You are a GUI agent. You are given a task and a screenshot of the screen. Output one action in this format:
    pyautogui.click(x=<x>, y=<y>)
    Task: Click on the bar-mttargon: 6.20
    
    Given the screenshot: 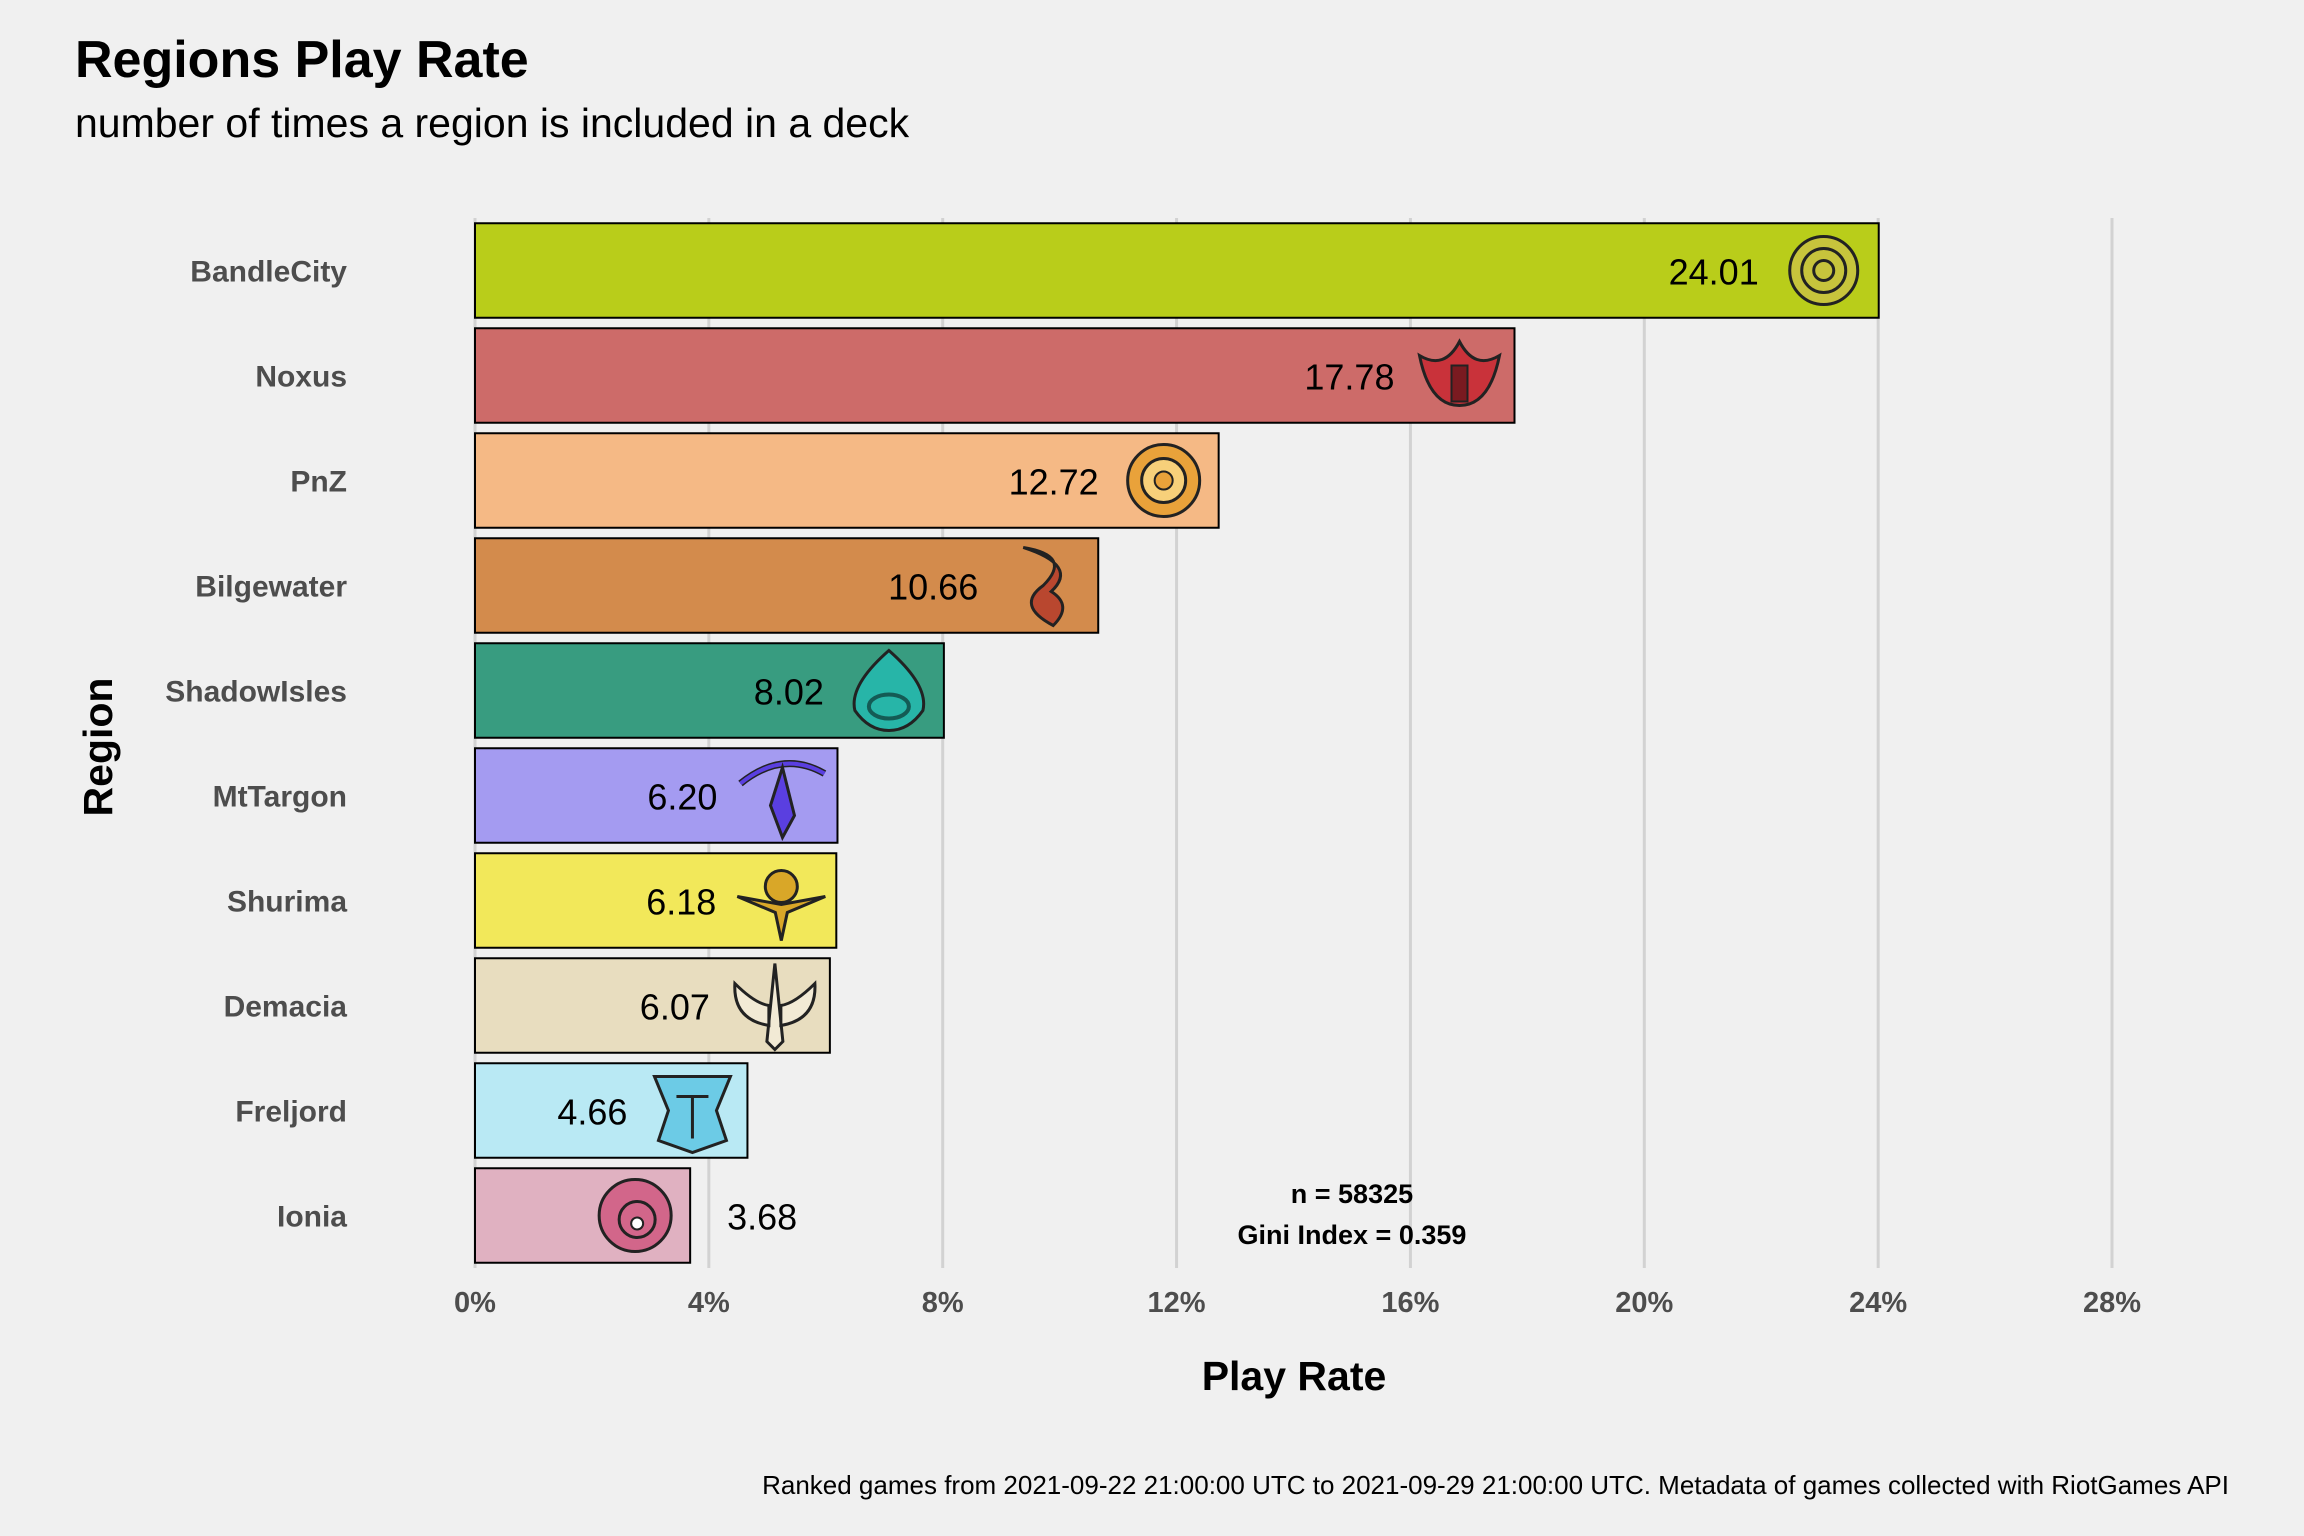 What is the action you would take?
    pyautogui.click(x=656, y=795)
    